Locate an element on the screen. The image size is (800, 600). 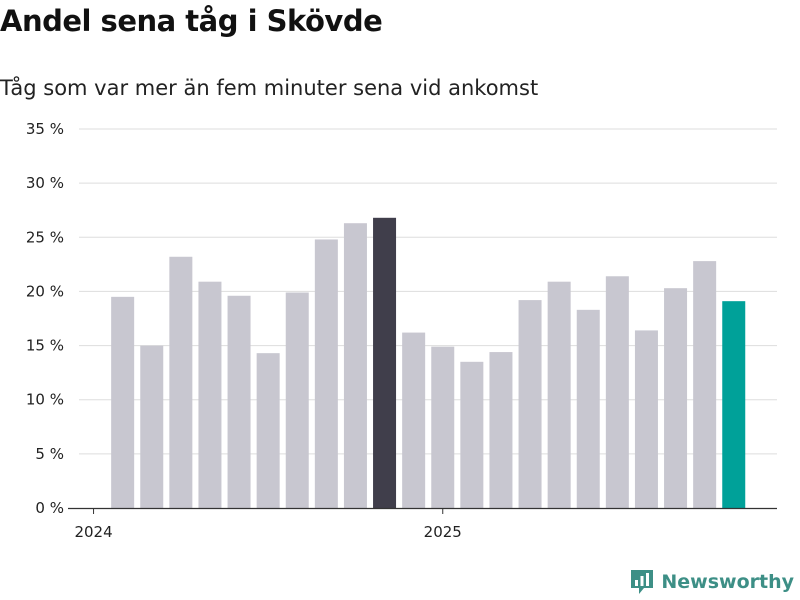
y-tick-label: 0 % is located at coordinates (49, 508).